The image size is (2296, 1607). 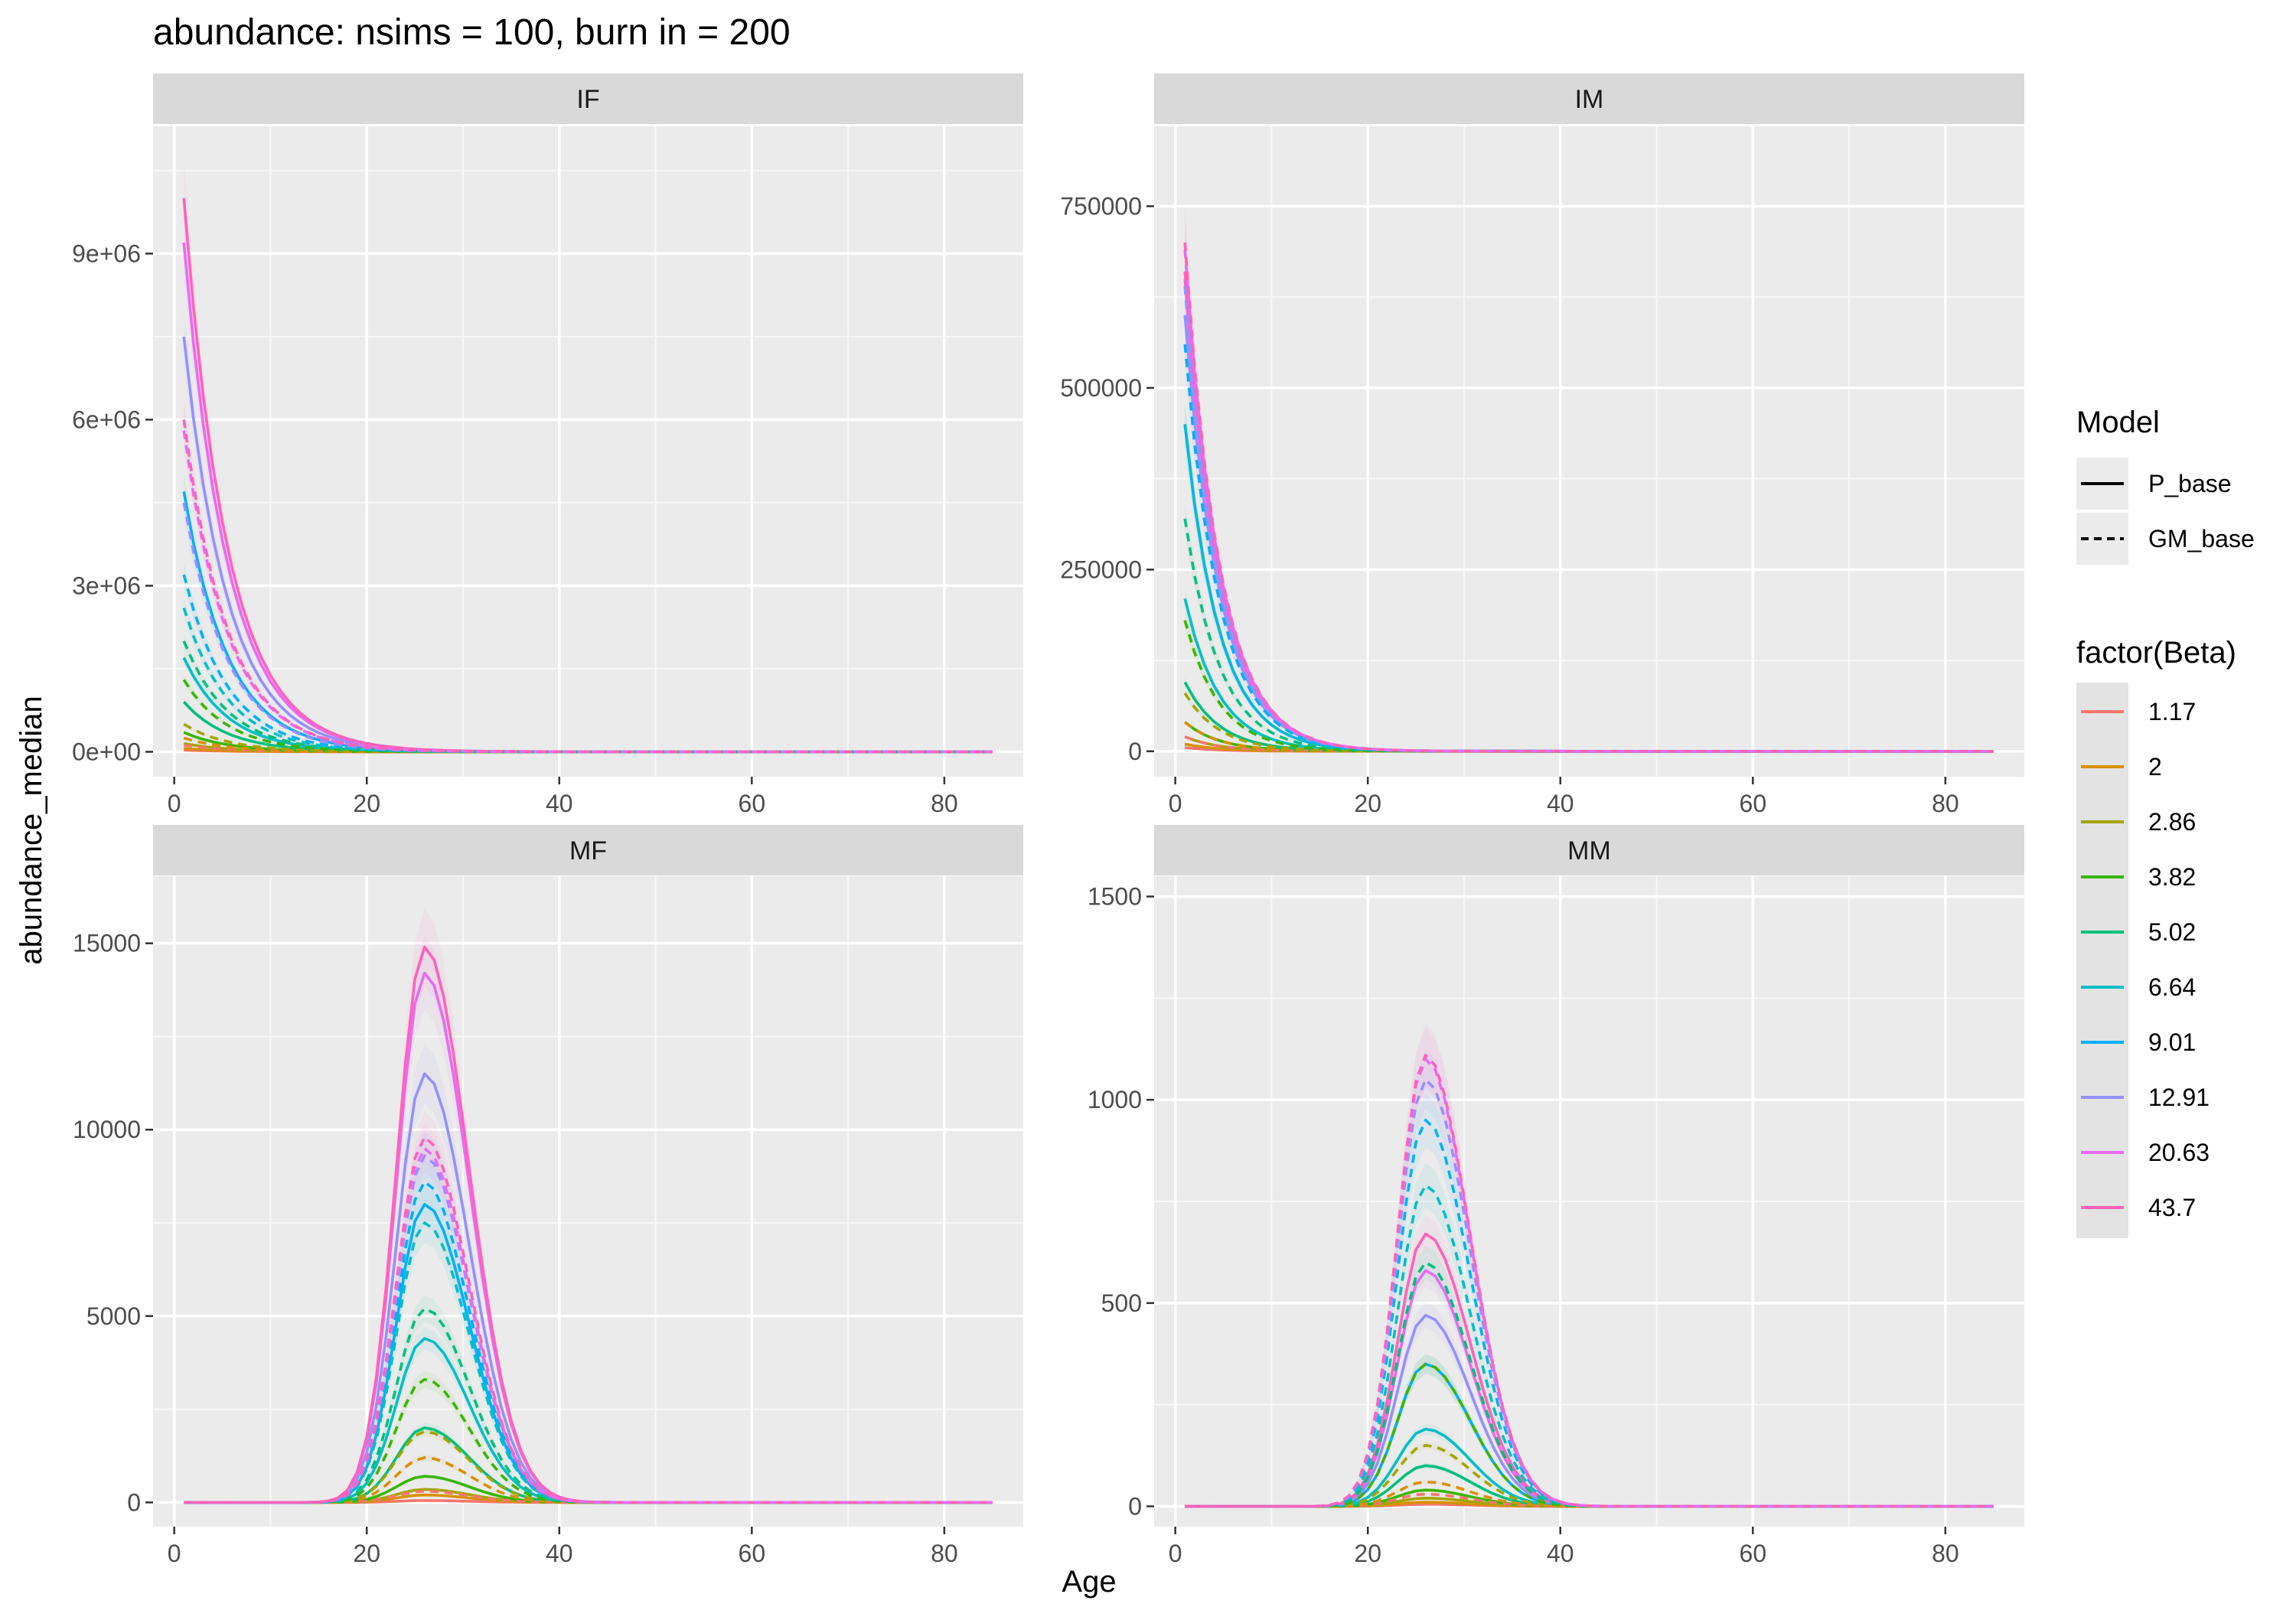 I want to click on legend-label-12.91: 12.91, so click(x=2179, y=1097).